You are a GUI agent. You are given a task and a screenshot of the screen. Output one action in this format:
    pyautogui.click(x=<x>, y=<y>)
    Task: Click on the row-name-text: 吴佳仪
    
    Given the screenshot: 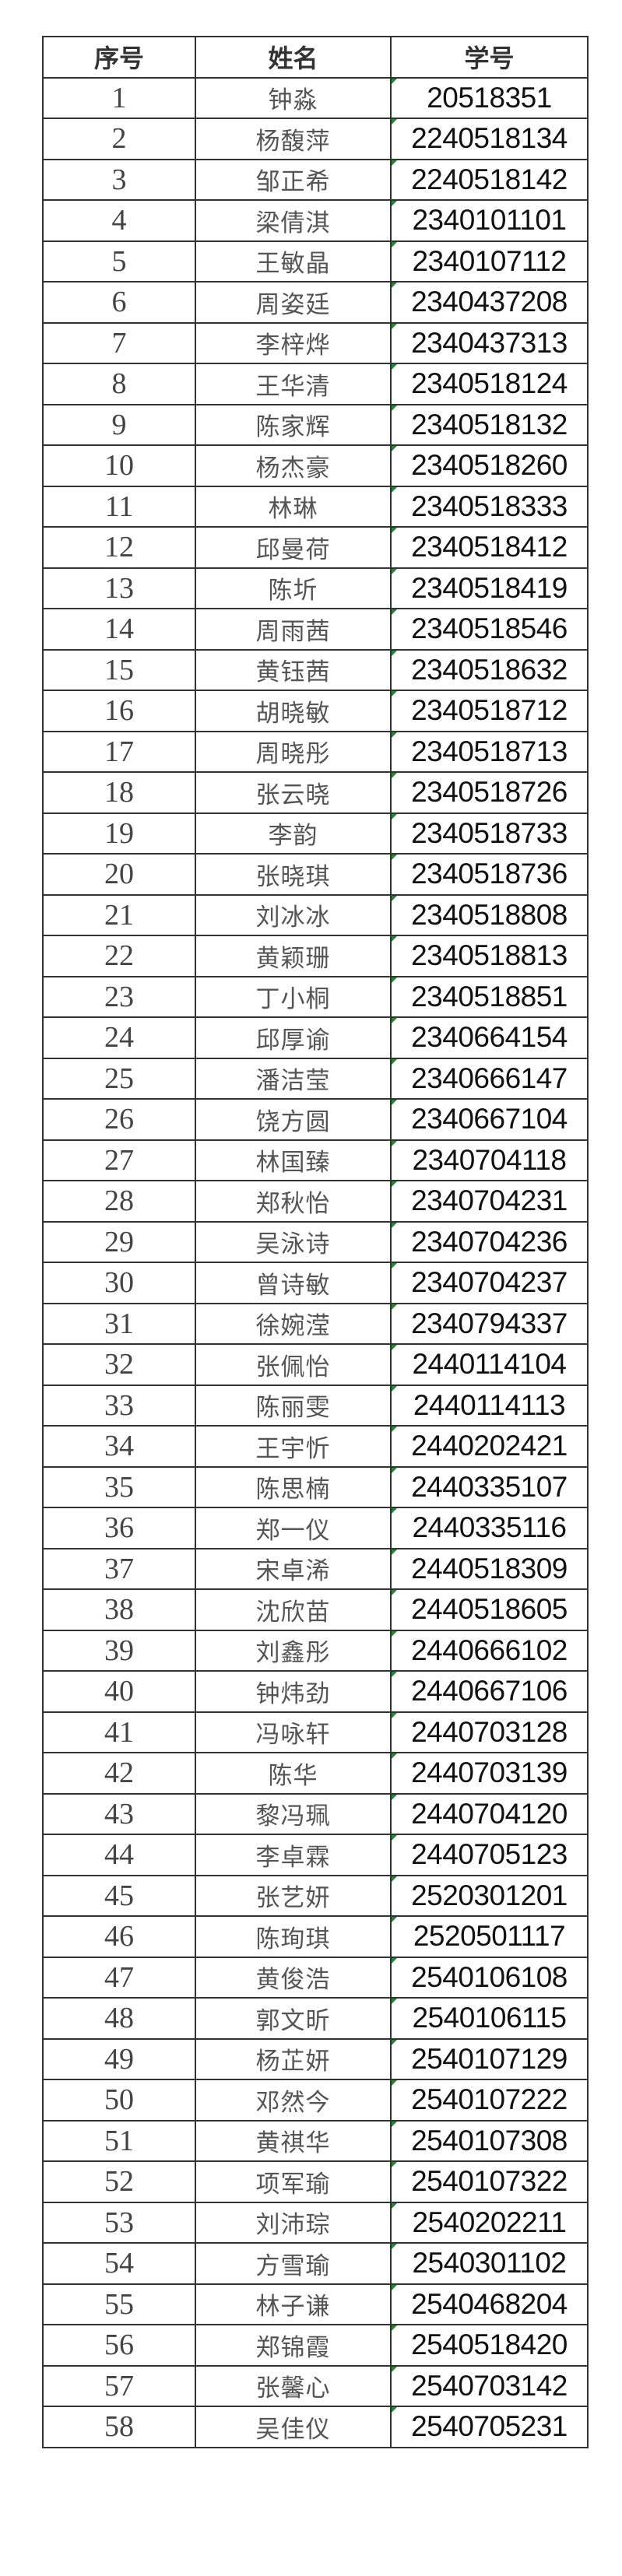 What is the action you would take?
    pyautogui.click(x=293, y=2430)
    